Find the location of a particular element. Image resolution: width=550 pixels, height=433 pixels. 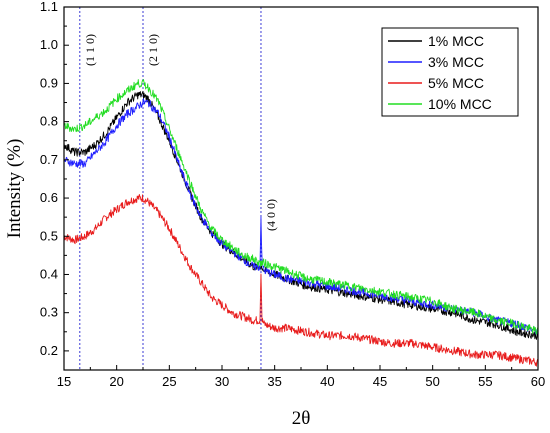

x-tick-label: 50 is located at coordinates (432, 381).